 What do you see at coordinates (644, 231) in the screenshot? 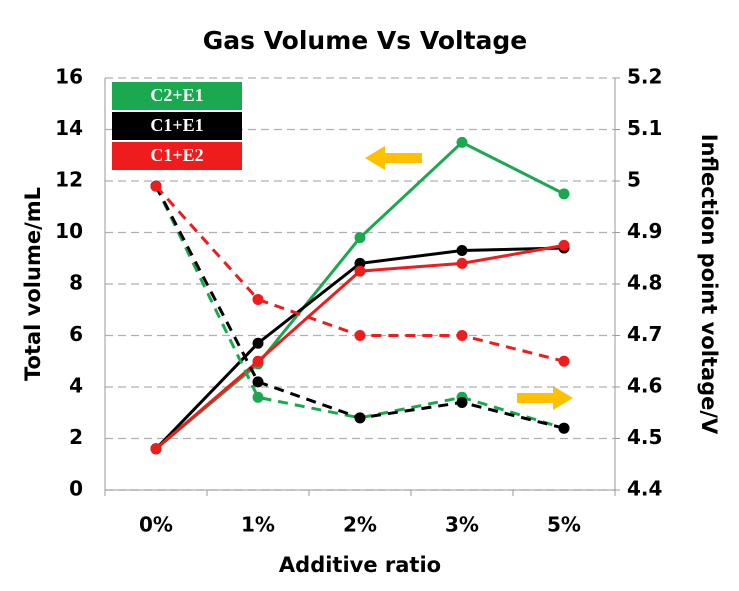
I see `y2-tick-label: 4.9` at bounding box center [644, 231].